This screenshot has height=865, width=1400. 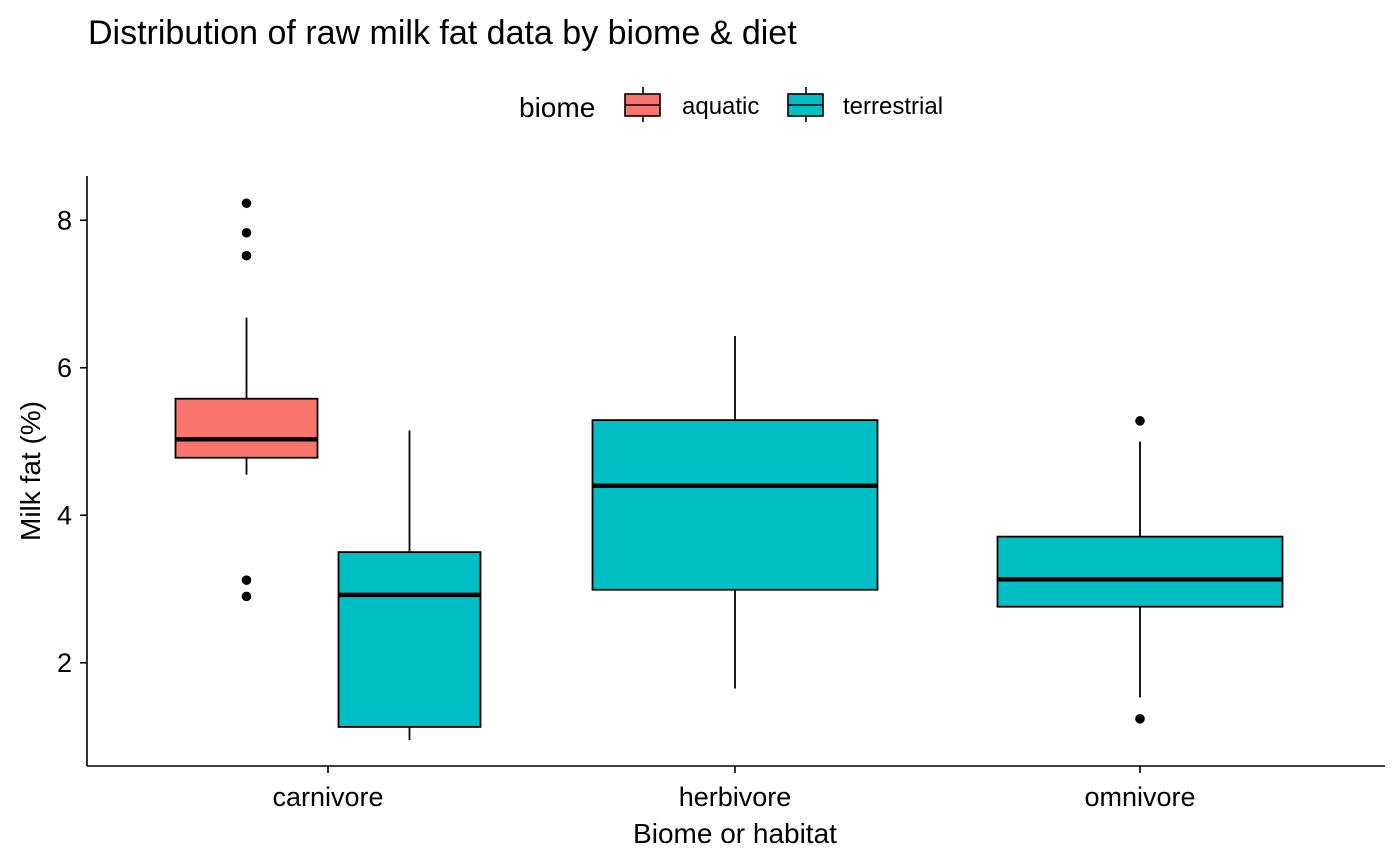 What do you see at coordinates (64, 220) in the screenshot?
I see `y-tick-label: 8` at bounding box center [64, 220].